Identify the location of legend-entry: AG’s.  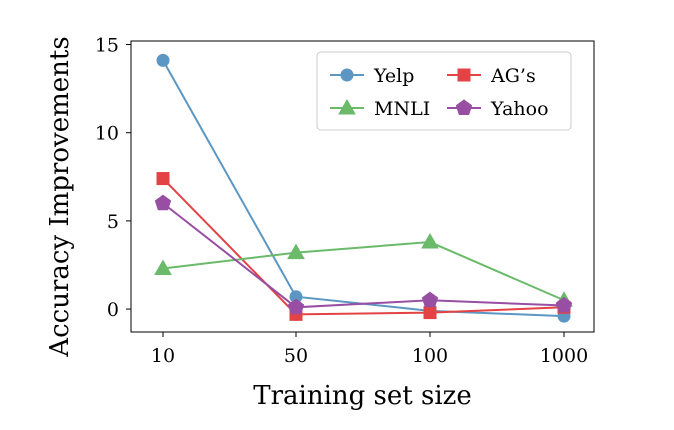
(491, 76).